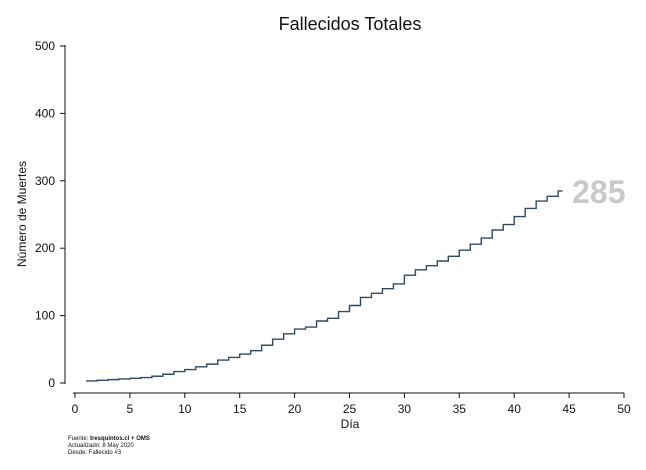 This screenshot has height=470, width=646. I want to click on y-tick-label: 0, so click(51, 383).